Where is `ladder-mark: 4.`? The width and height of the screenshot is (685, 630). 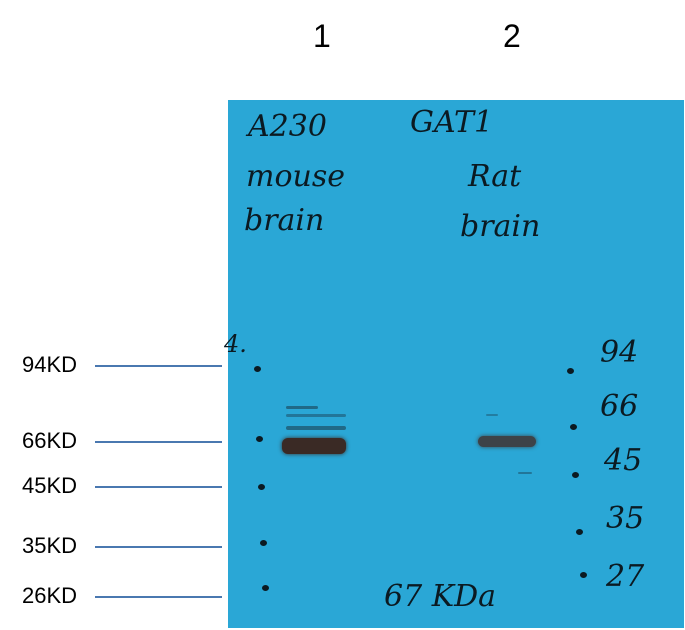 ladder-mark: 4. is located at coordinates (235, 344).